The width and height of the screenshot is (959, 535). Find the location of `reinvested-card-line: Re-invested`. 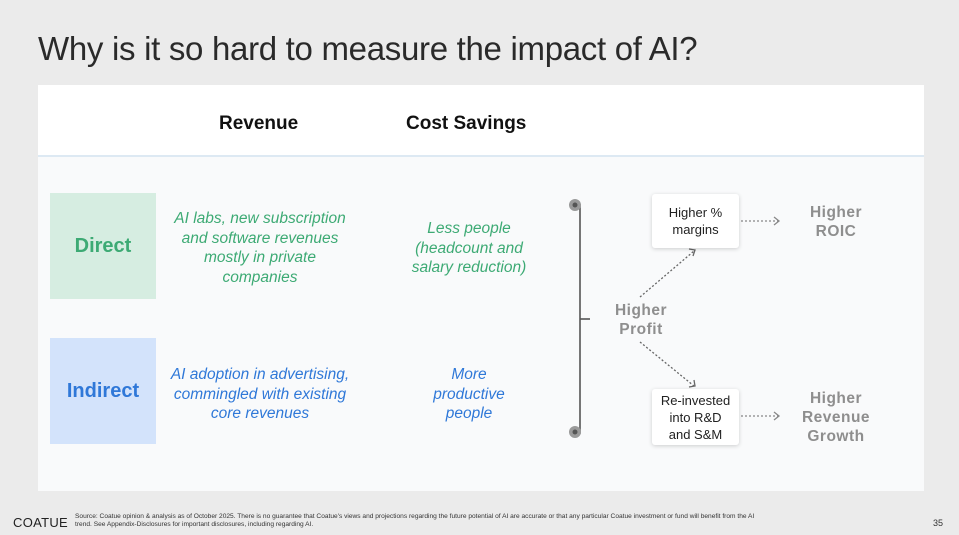

reinvested-card-line: Re-invested is located at coordinates (695, 400).